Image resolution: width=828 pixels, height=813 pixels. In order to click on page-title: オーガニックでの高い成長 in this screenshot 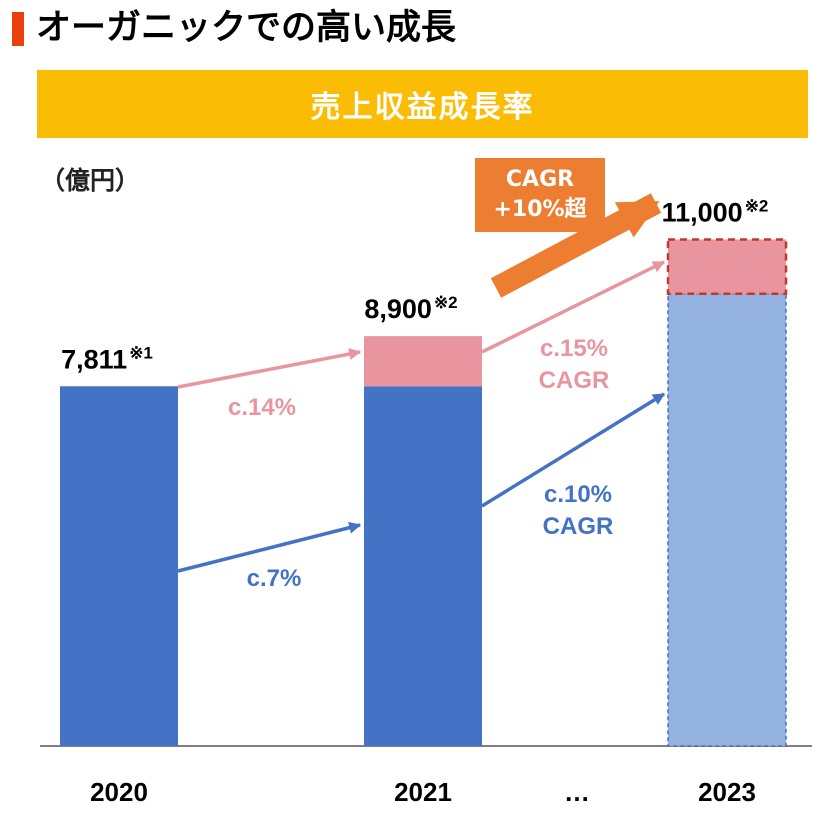, I will do `click(246, 28)`.